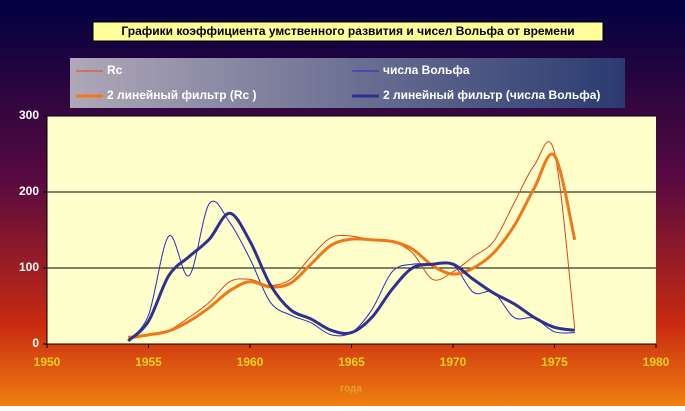  What do you see at coordinates (47, 362) in the screenshot?
I see `x-tick-label: 1950` at bounding box center [47, 362].